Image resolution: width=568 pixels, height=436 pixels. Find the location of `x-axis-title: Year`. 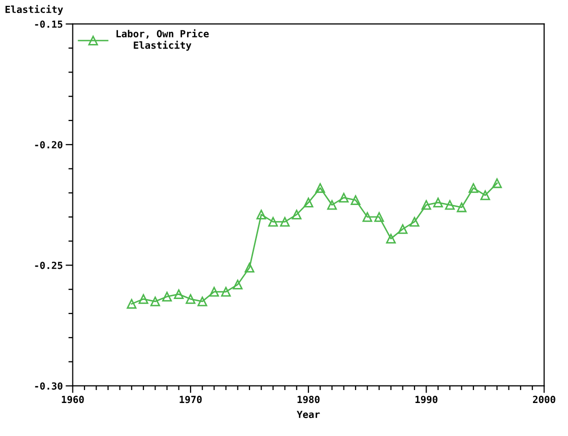

x-axis-title: Year is located at coordinates (308, 414).